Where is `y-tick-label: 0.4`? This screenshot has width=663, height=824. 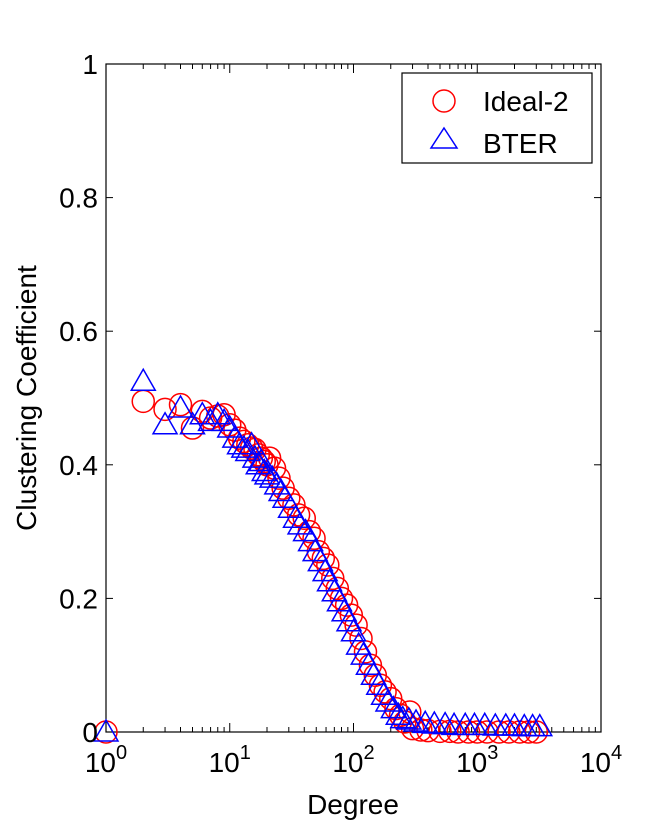 y-tick-label: 0.4 is located at coordinates (78, 465).